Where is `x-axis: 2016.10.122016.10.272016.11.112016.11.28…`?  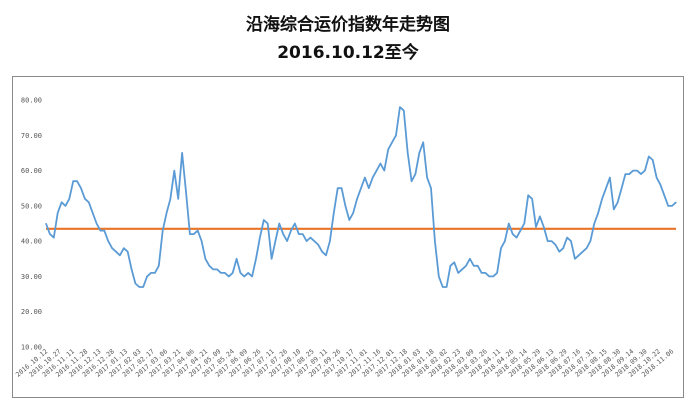 x-axis: 2016.10.122016.10.272016.11.112016.11.28… is located at coordinates (344, 362).